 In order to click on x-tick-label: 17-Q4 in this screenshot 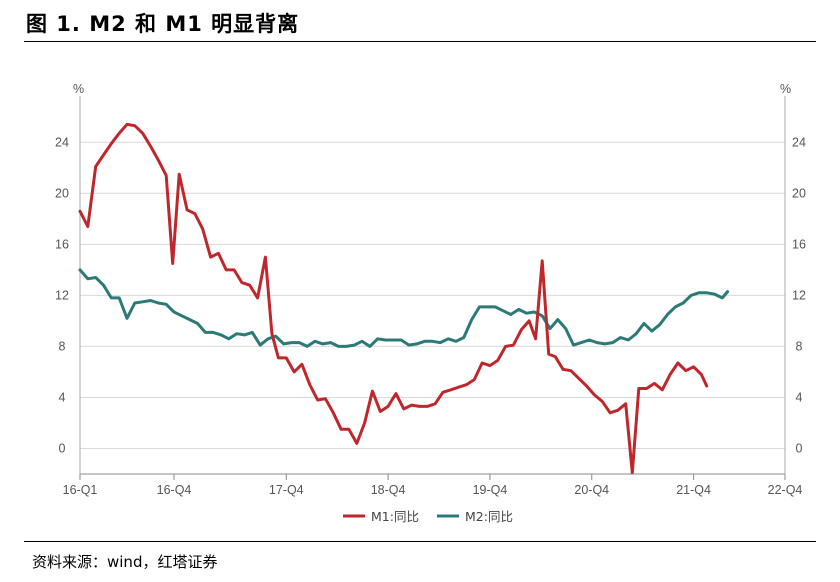, I will do `click(286, 490)`.